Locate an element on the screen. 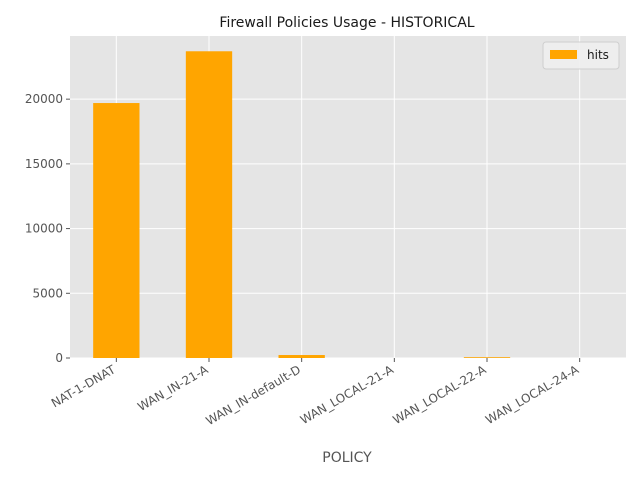 The width and height of the screenshot is (640, 480). x-tick-label: WAN_IN-default-D is located at coordinates (253, 395).